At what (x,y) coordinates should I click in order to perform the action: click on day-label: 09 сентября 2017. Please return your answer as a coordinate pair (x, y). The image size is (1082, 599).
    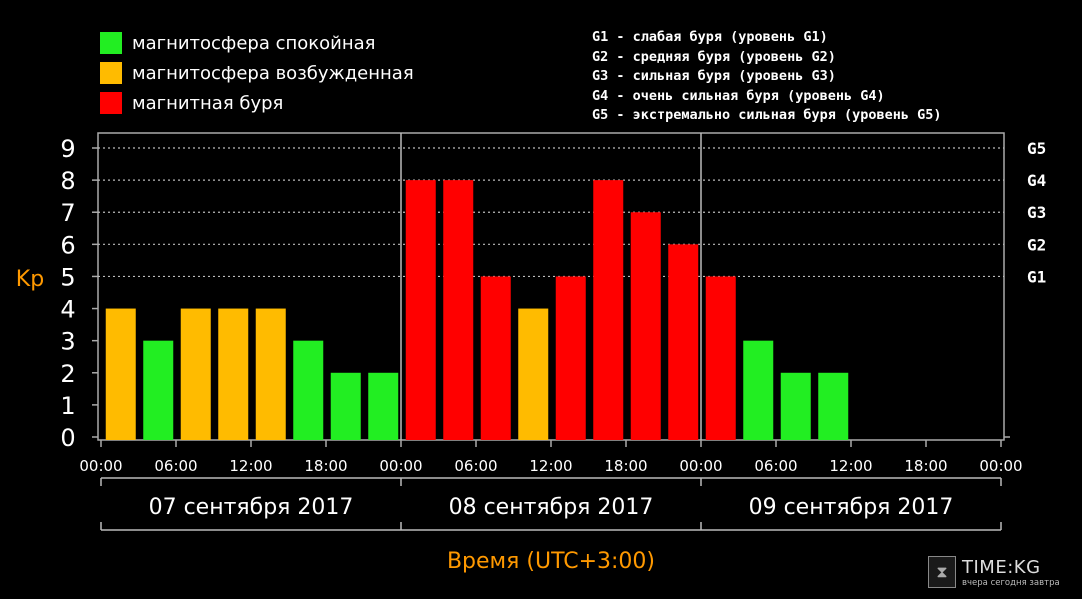
    Looking at the image, I should click on (851, 507).